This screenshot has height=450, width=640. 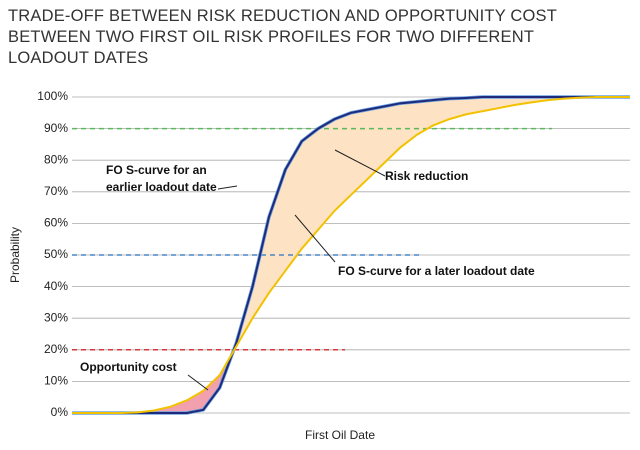 I want to click on y-tick-label: 70%, so click(x=56, y=191).